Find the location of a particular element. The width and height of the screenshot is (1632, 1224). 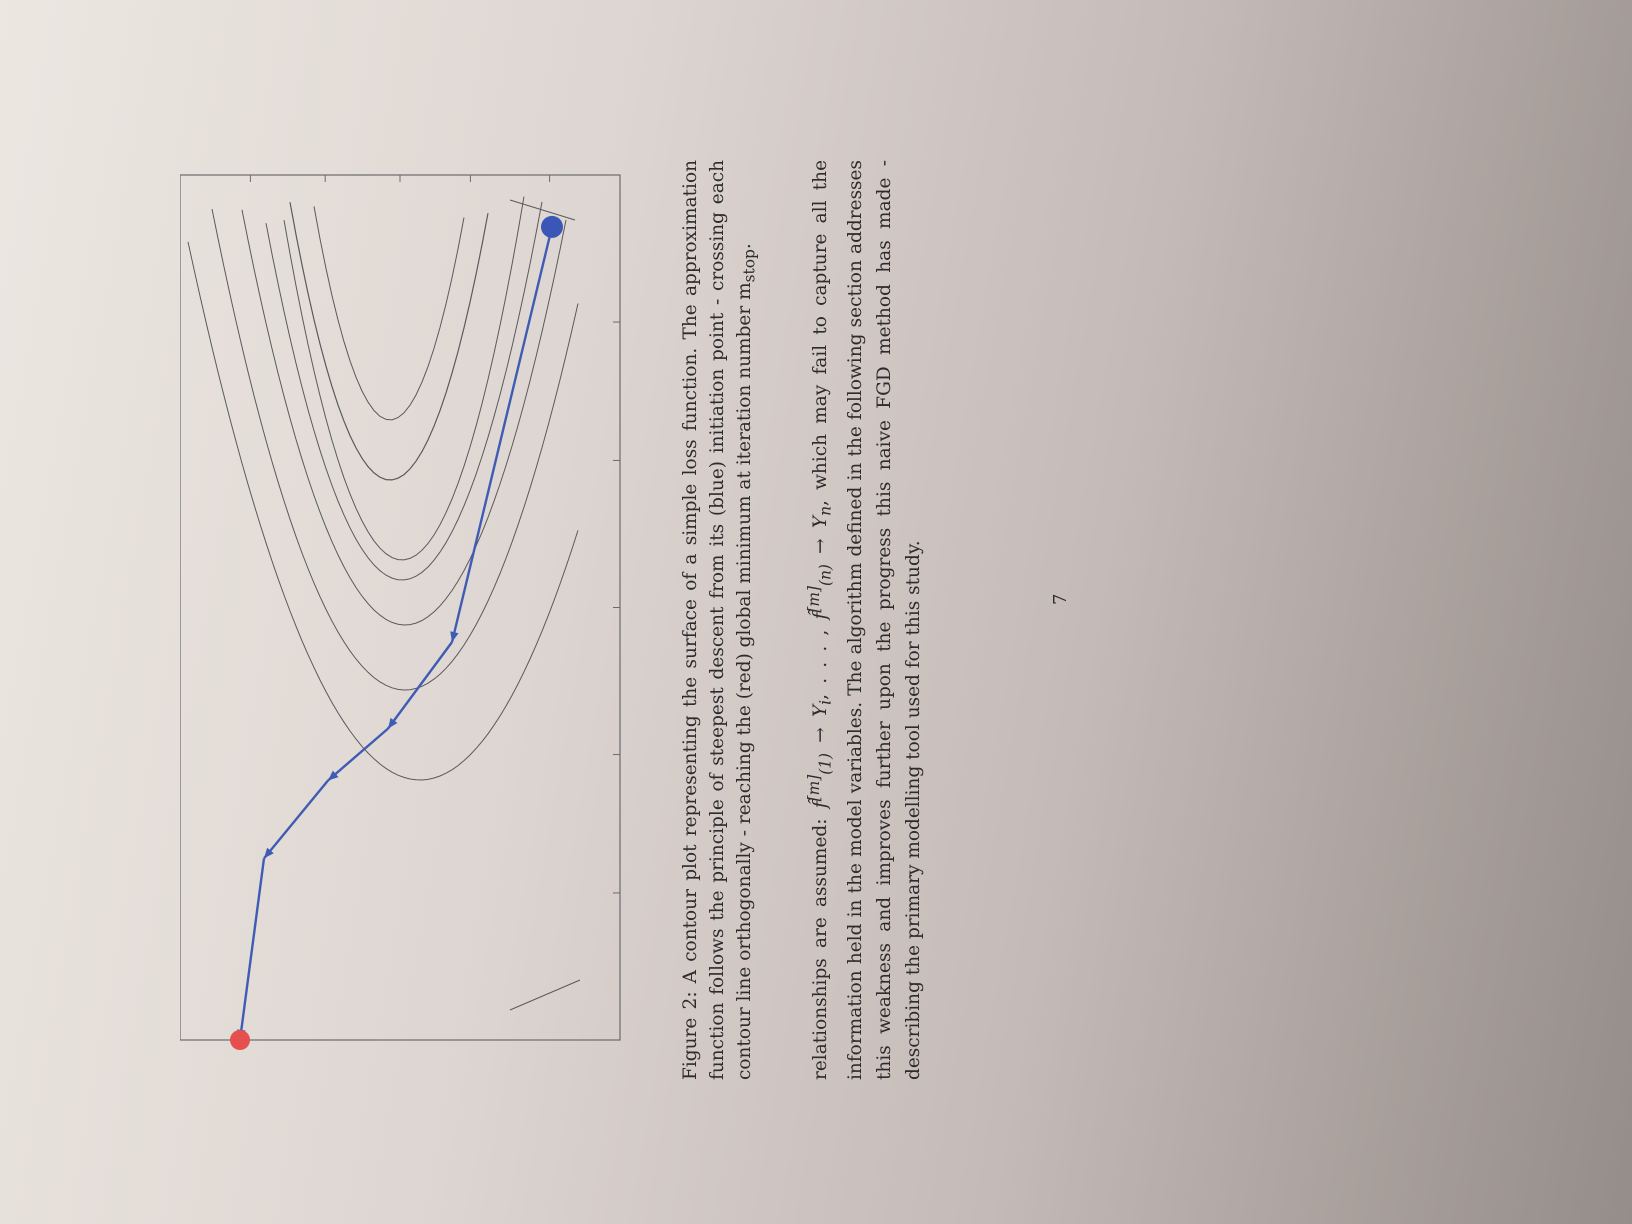

contour-edge-right is located at coordinates (542, 210).